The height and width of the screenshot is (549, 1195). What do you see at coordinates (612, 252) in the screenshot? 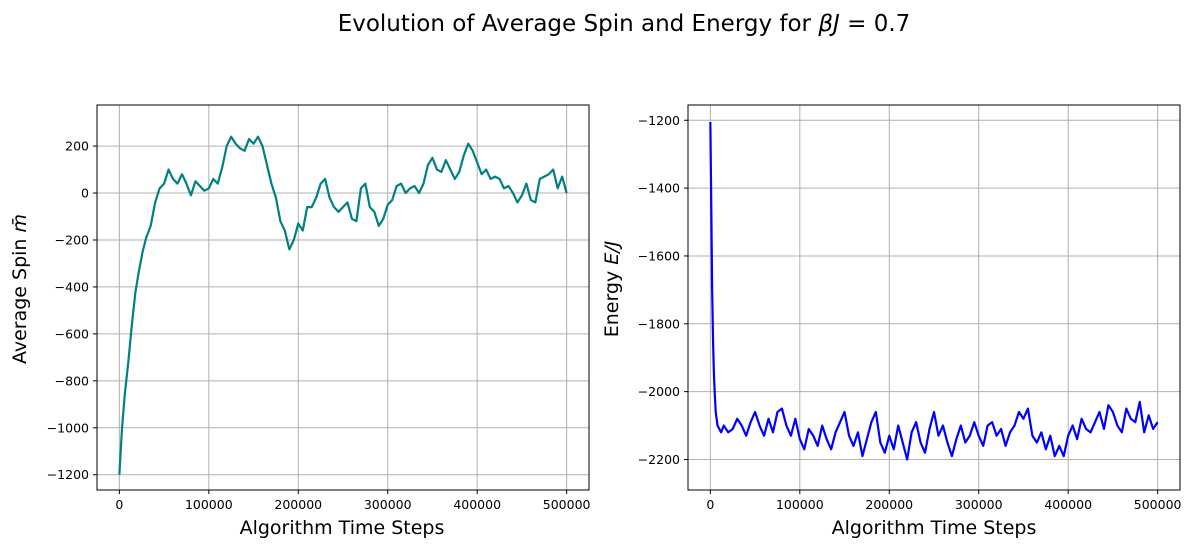
I see `energy-y-axis-label-math: E/J` at bounding box center [612, 252].